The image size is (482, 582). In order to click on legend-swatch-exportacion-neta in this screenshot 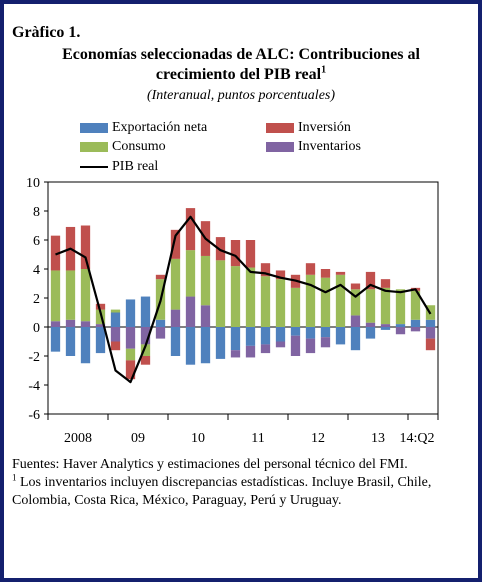, I will do `click(94, 128)`.